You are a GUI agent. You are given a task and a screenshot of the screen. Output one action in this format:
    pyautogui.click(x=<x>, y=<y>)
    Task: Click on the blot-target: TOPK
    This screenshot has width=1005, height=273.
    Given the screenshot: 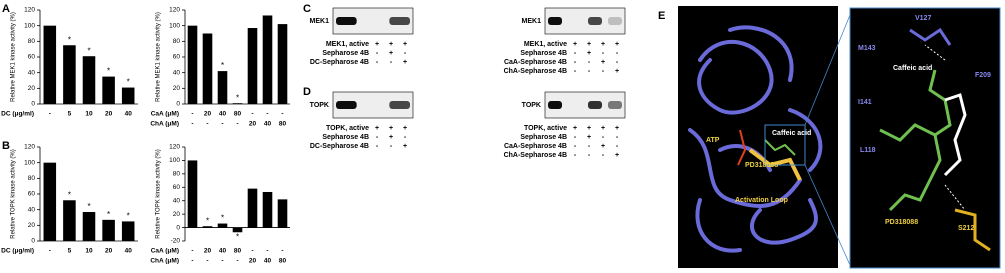 What is the action you would take?
    pyautogui.click(x=531, y=105)
    